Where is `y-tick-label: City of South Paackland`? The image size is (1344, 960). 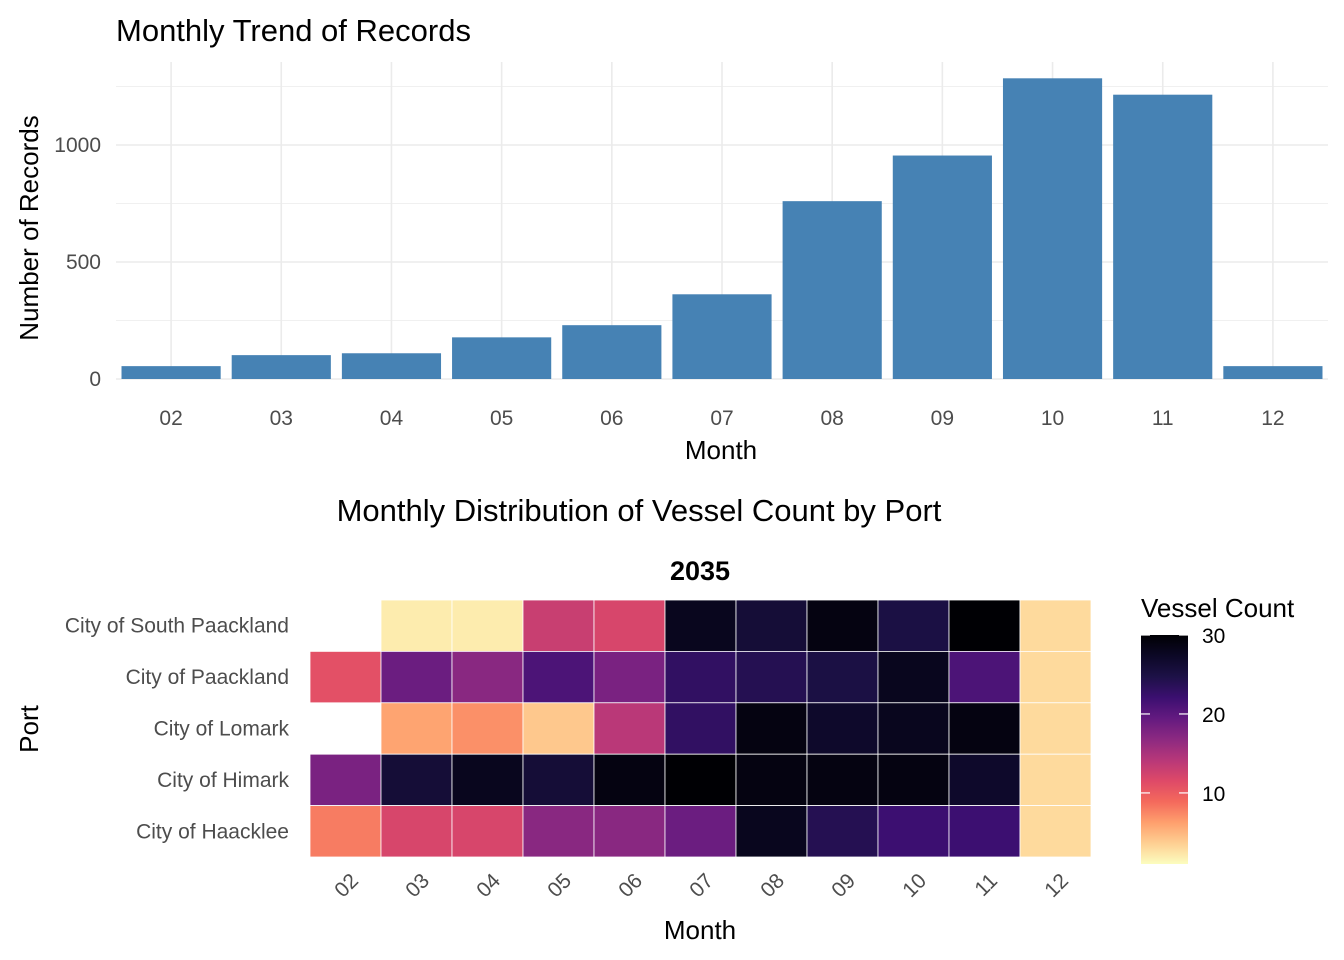
y-tick-label: City of South Paackland is located at coordinates (177, 626).